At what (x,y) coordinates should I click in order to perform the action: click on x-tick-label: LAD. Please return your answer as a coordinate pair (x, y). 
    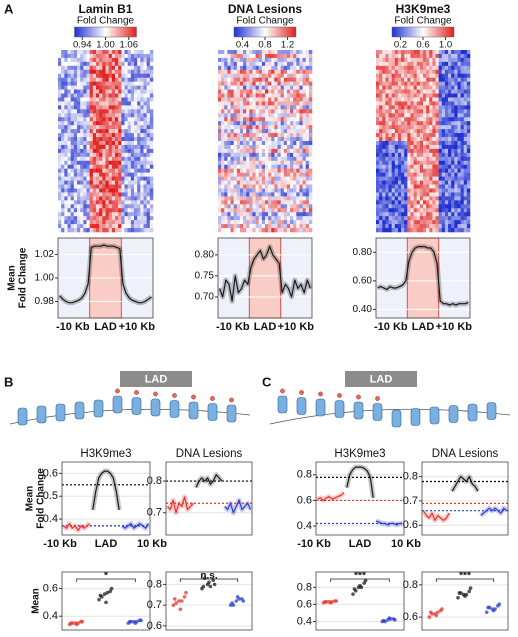
    Looking at the image, I should click on (265, 327).